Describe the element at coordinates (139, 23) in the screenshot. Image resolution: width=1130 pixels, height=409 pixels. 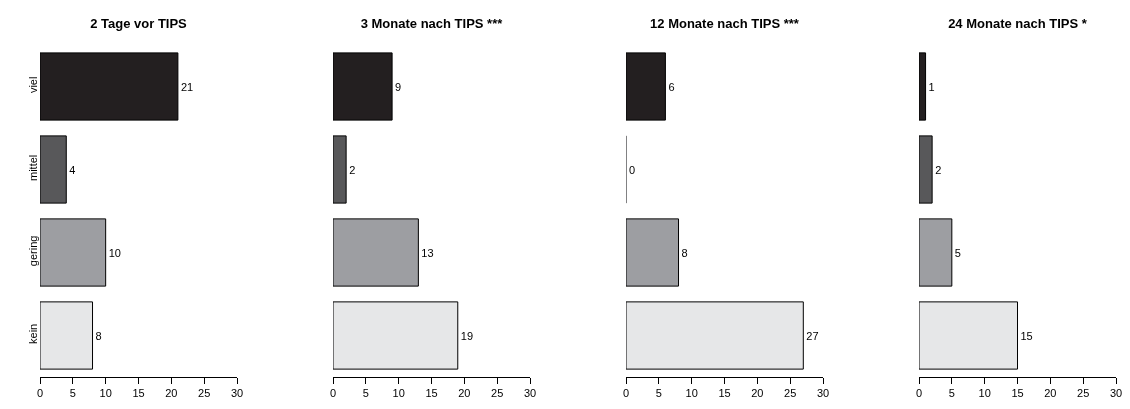
I see `chart-title: 2 Tage vor TIPS` at that location.